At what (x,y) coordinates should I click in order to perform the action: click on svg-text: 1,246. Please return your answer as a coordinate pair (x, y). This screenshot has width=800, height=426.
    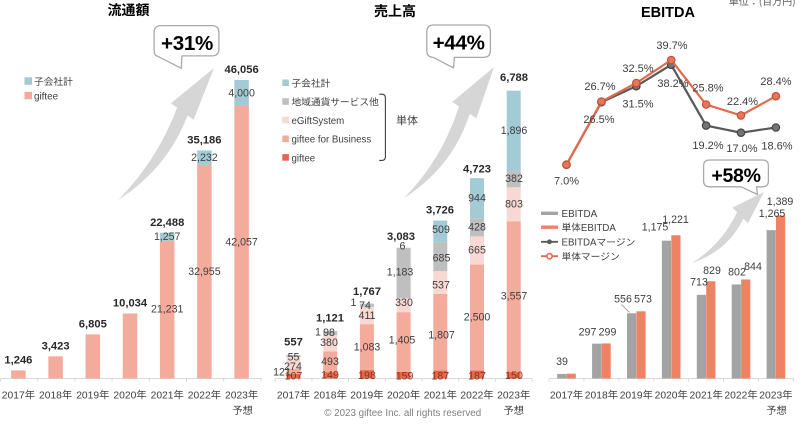
    Looking at the image, I should click on (18, 361).